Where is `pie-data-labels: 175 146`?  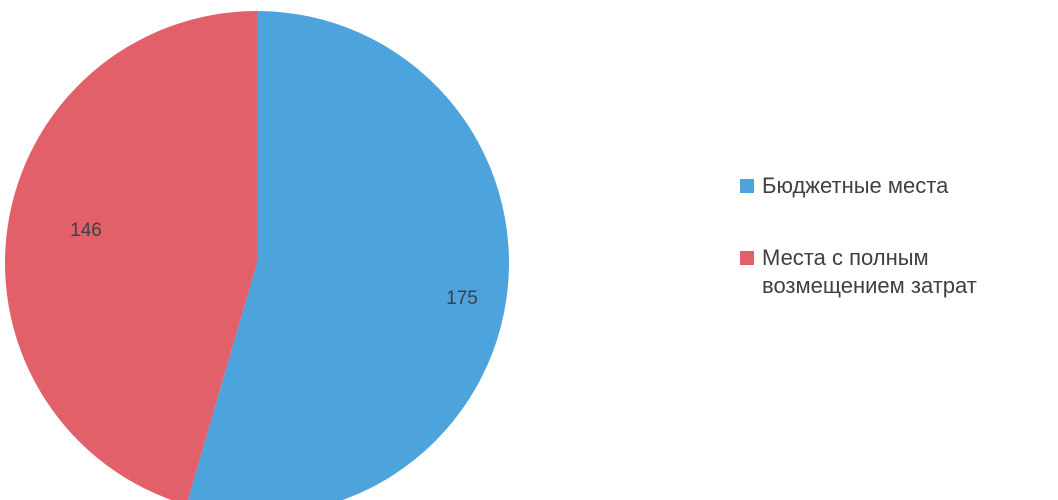 pie-data-labels: 175 146 is located at coordinates (274, 264).